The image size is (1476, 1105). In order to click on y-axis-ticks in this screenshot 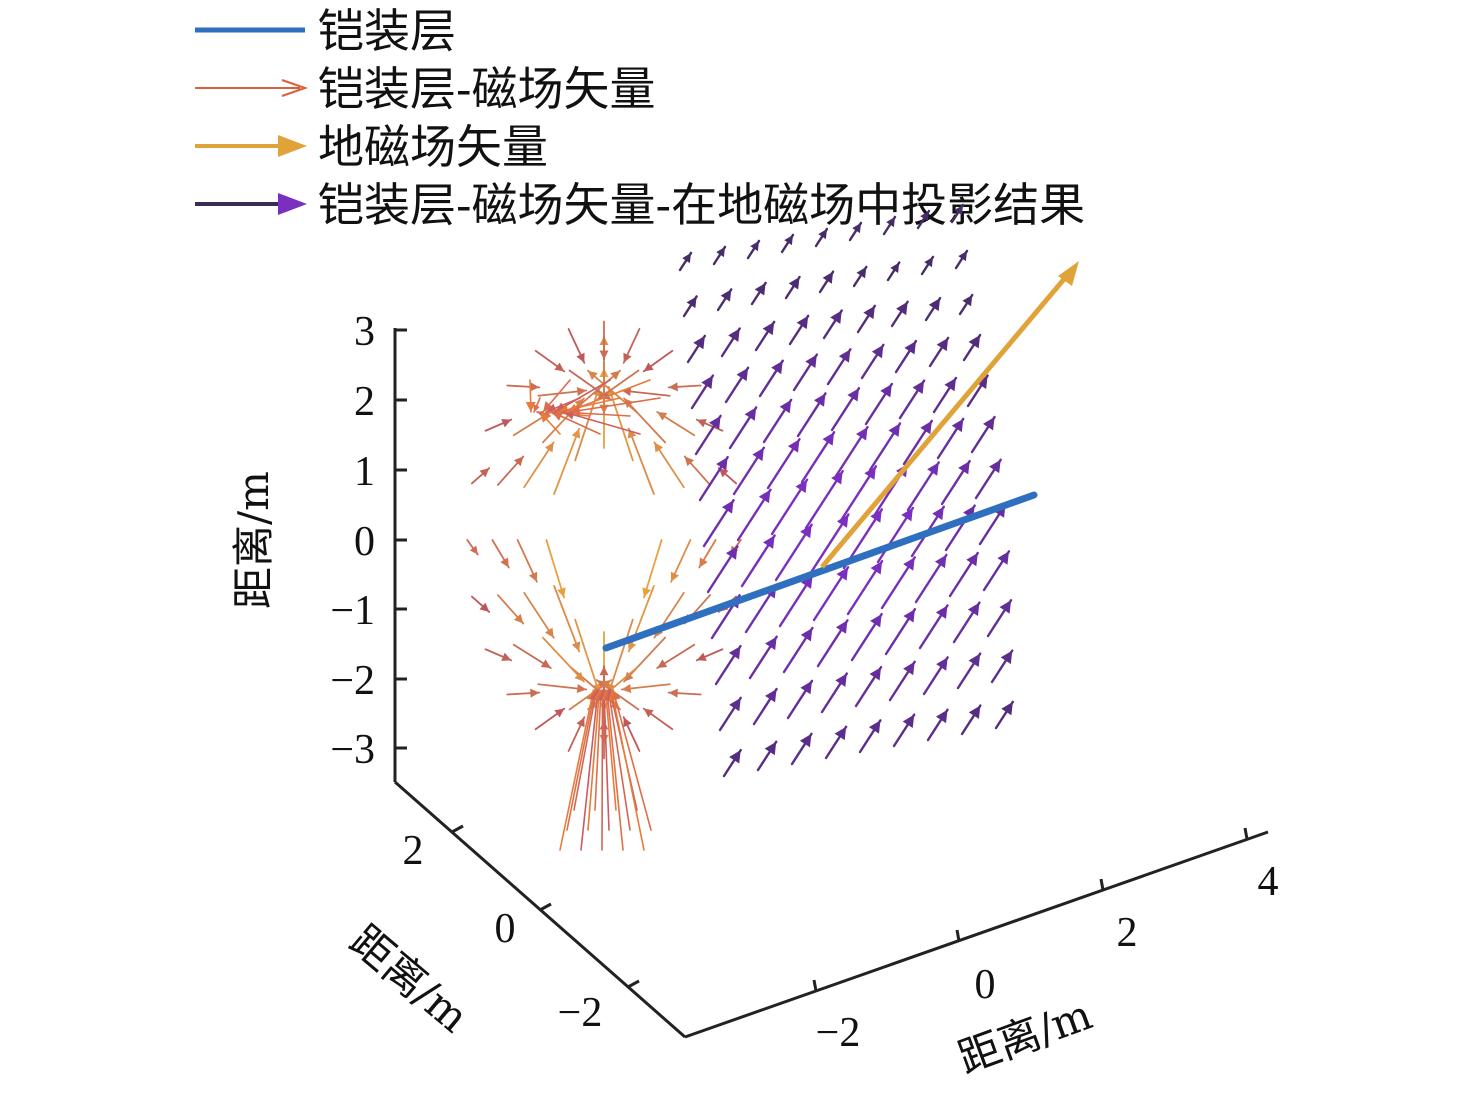, I will do `click(545, 906)`.